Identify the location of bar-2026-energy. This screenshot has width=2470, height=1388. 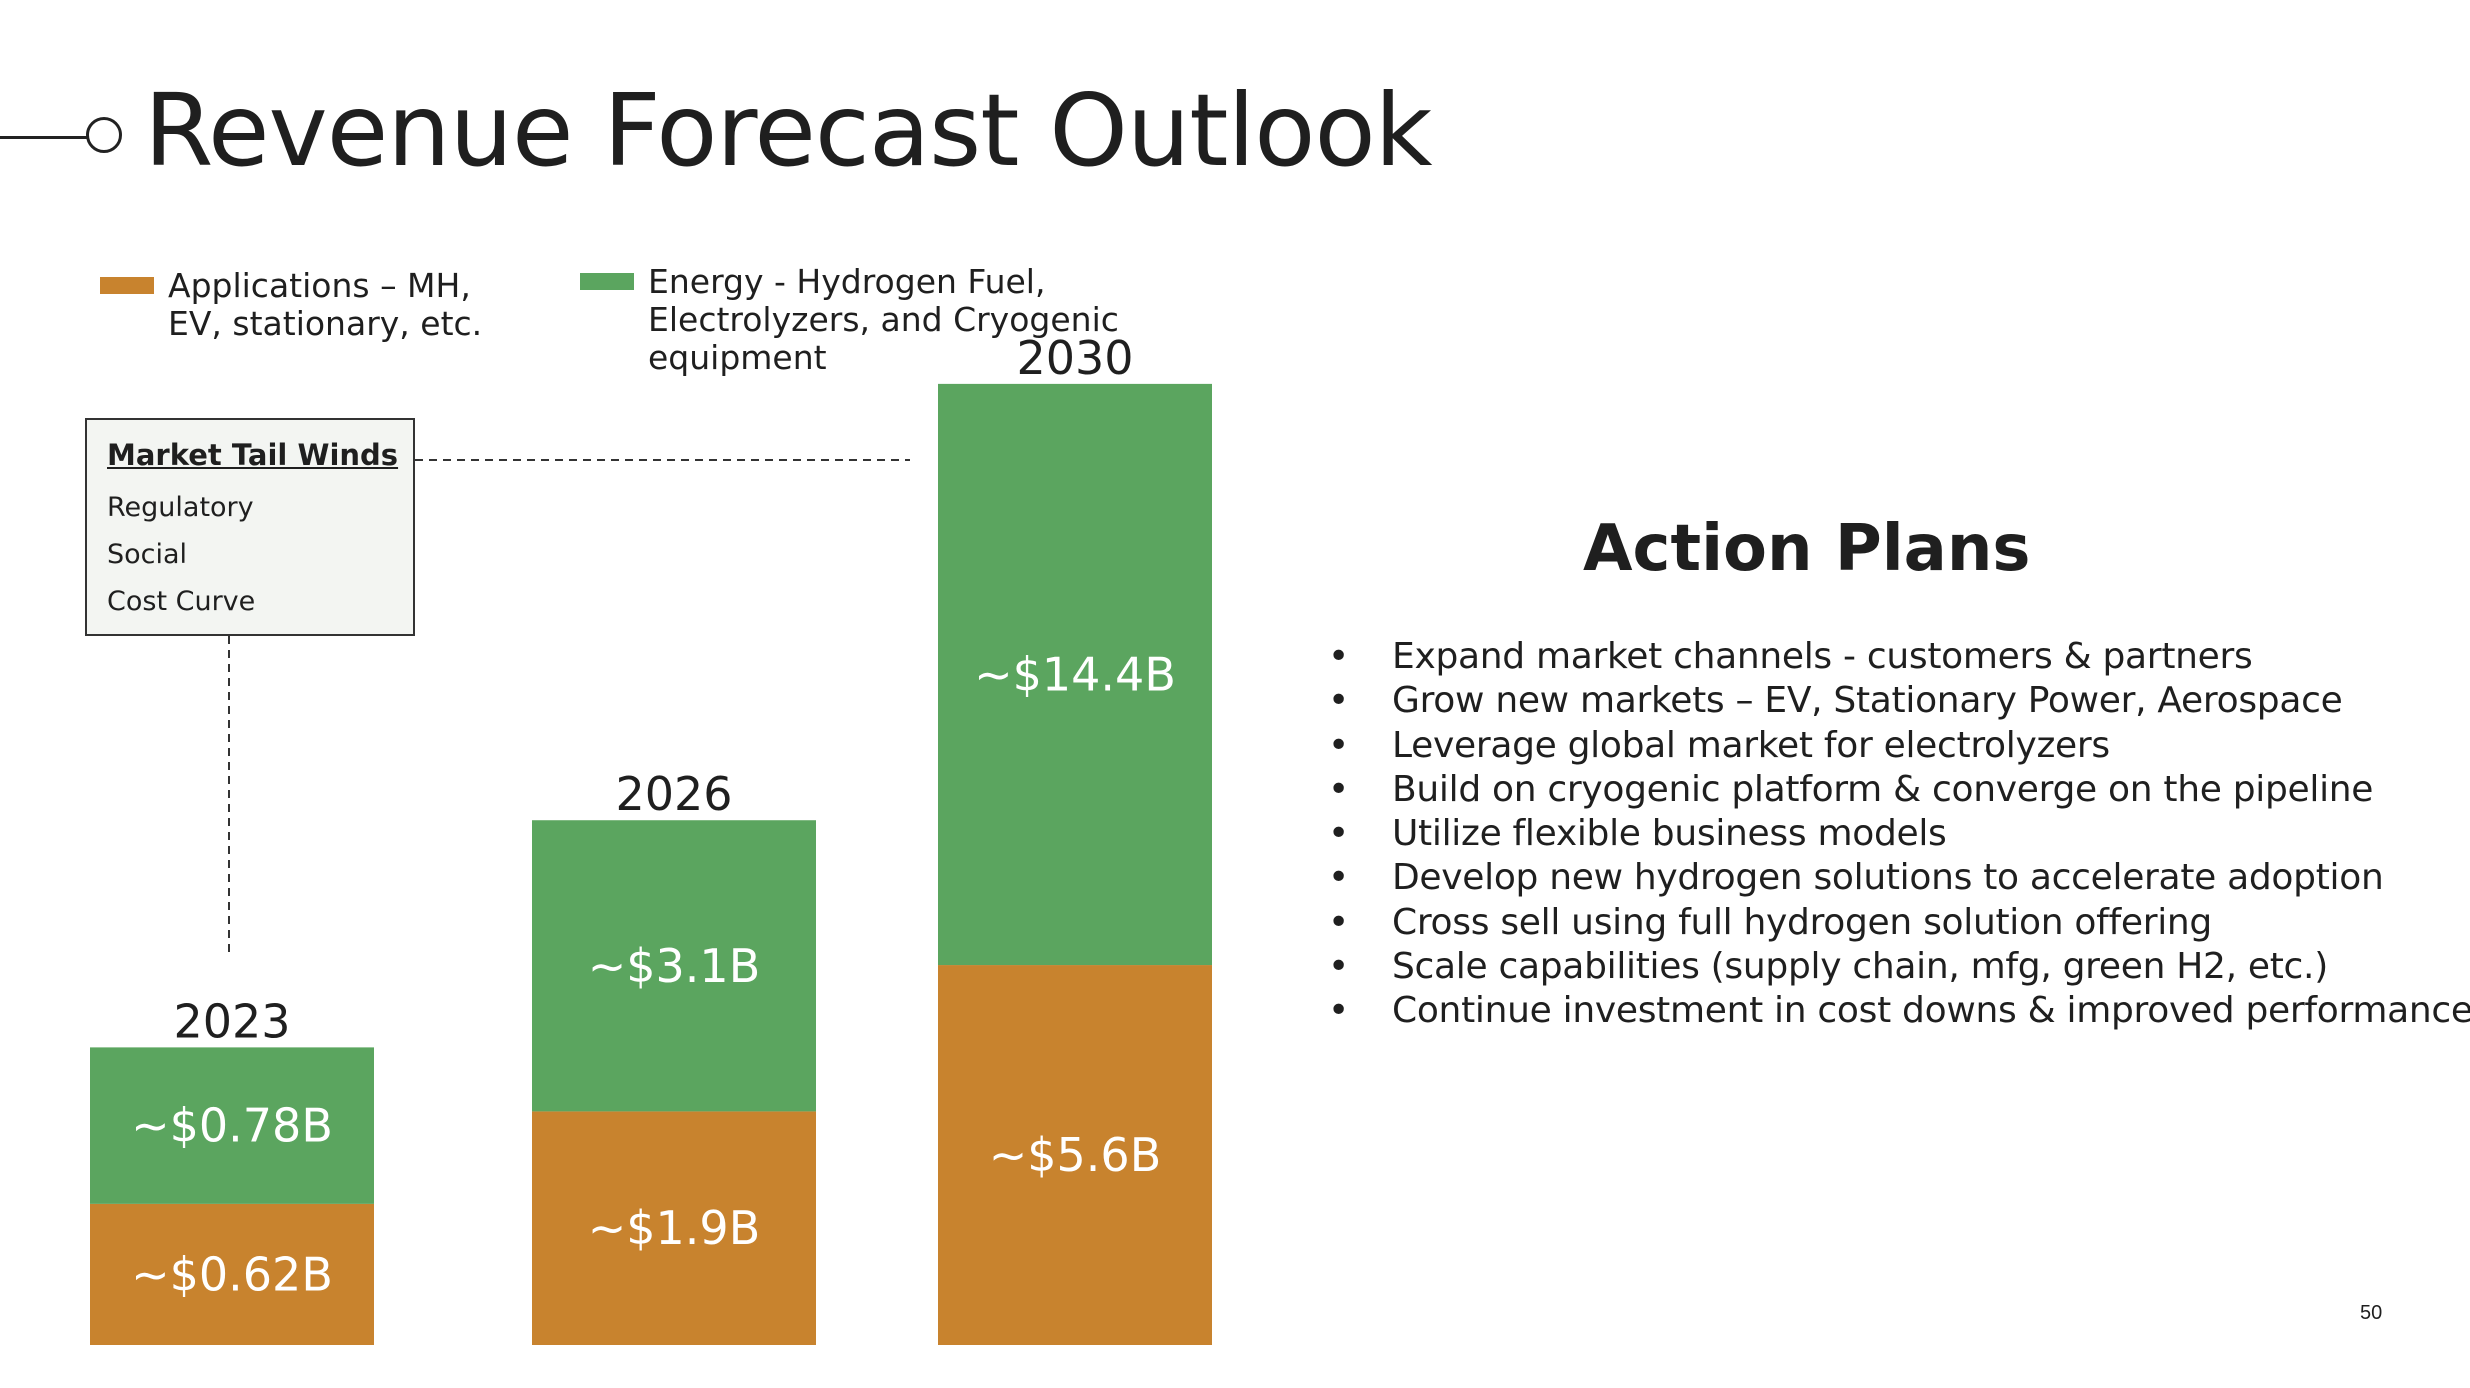
(674, 966).